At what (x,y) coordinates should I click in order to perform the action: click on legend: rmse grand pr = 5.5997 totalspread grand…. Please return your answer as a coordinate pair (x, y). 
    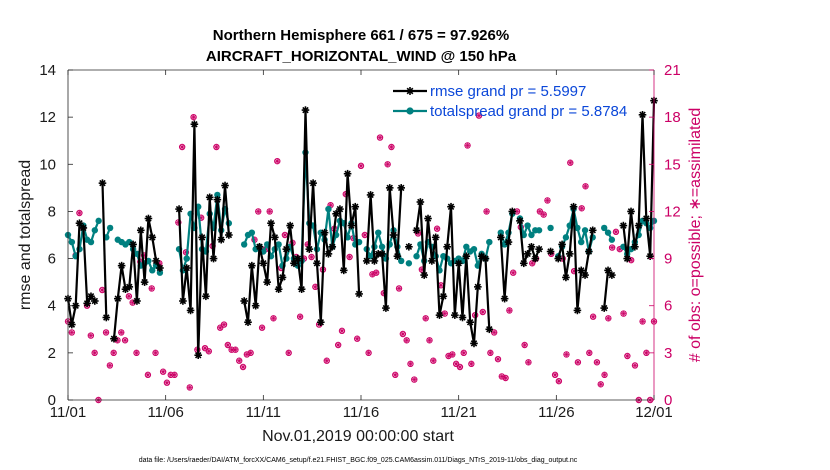
    Looking at the image, I should click on (510, 101).